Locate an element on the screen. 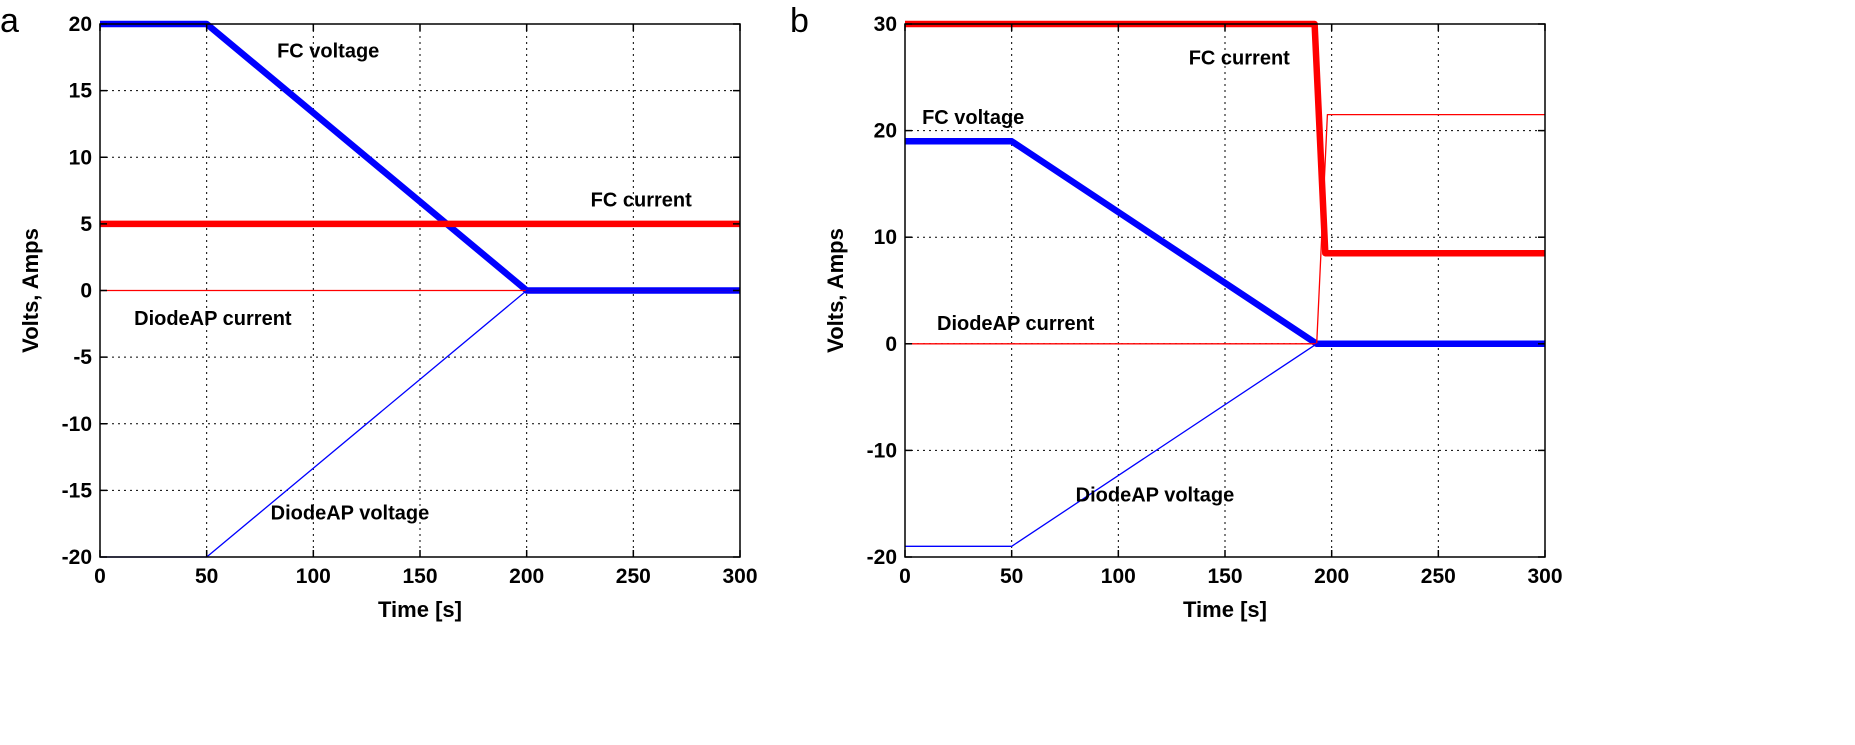  x-tick-label-250-a: 250 is located at coordinates (633, 576).